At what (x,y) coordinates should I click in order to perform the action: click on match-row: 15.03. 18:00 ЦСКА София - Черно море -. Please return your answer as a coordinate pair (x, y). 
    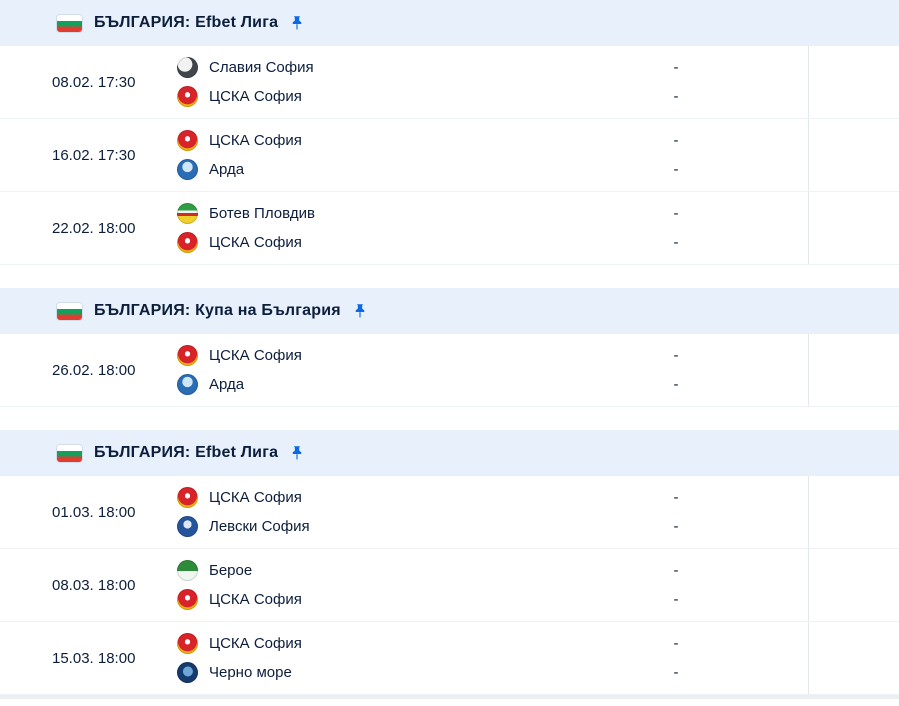
    Looking at the image, I should click on (449, 658).